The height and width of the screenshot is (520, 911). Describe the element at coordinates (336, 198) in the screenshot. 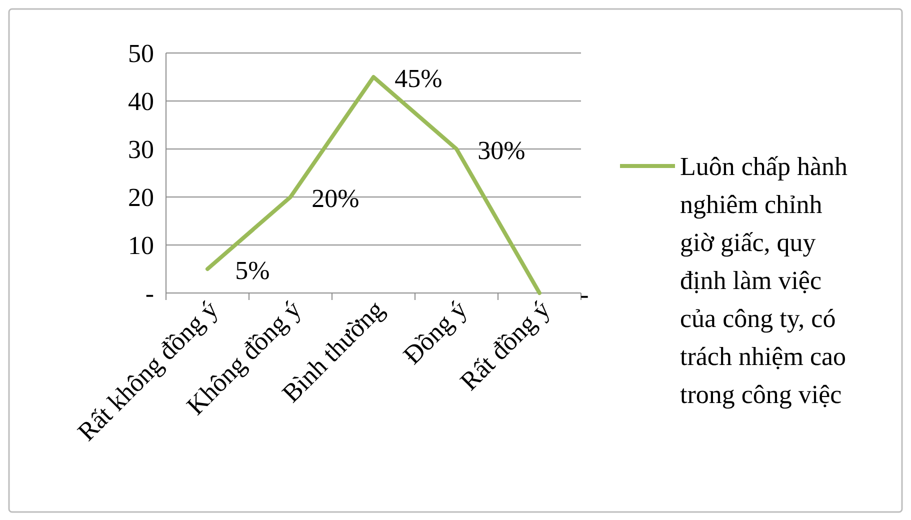

I see `data-label: 20%` at that location.